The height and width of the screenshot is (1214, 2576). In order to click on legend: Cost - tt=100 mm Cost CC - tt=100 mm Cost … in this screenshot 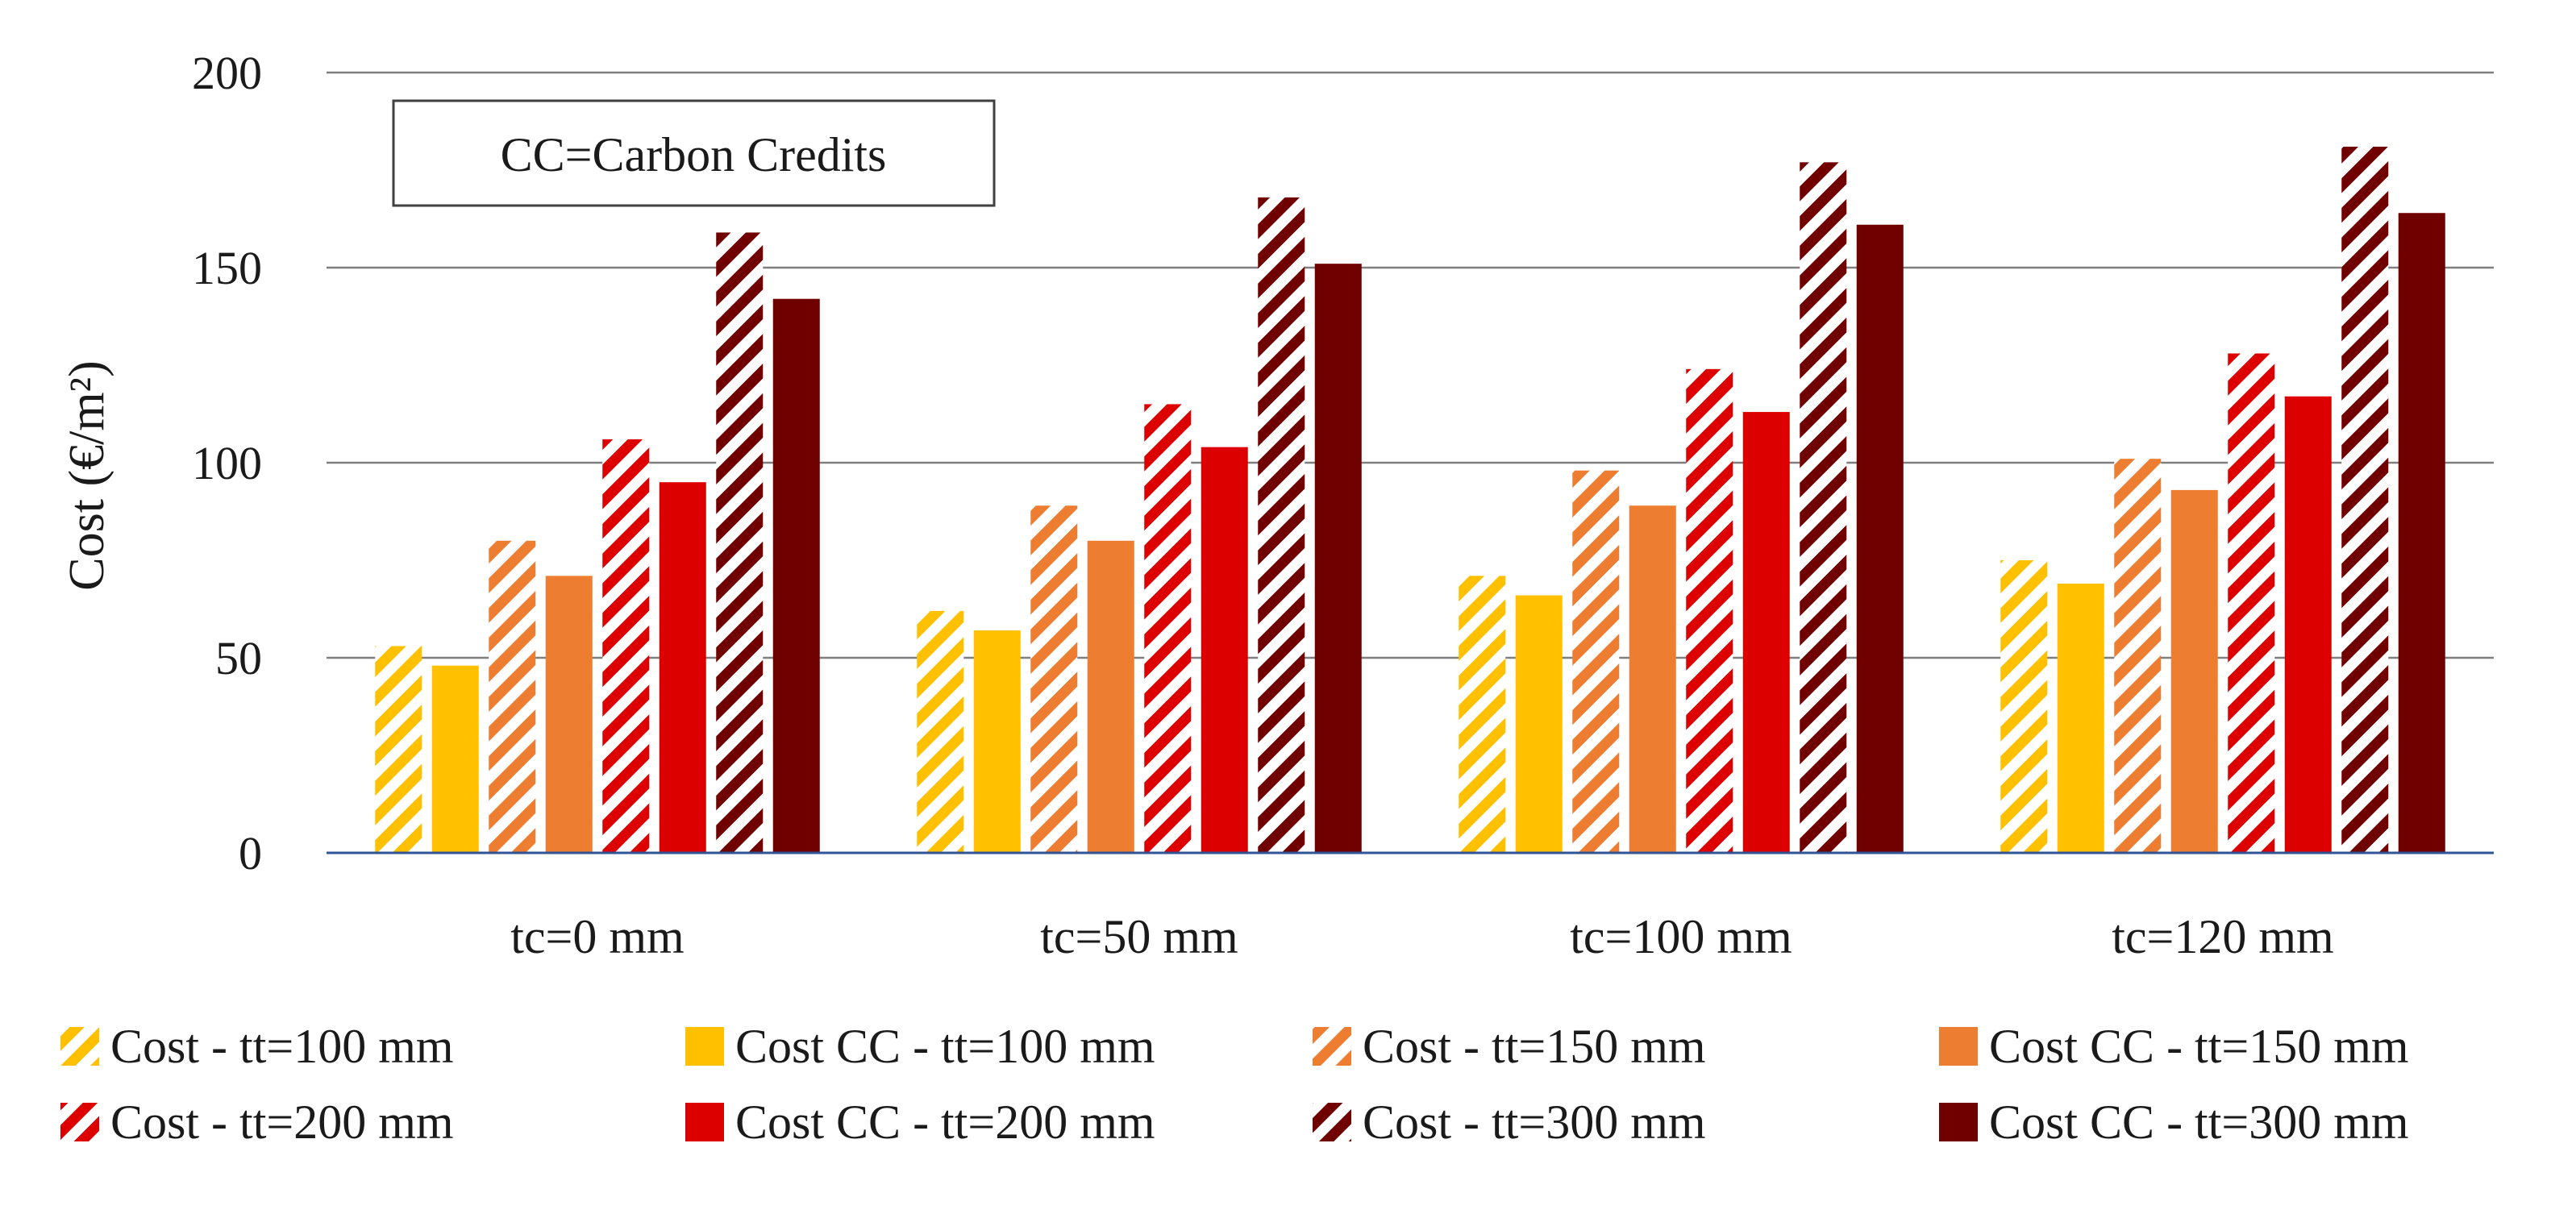, I will do `click(1234, 1084)`.